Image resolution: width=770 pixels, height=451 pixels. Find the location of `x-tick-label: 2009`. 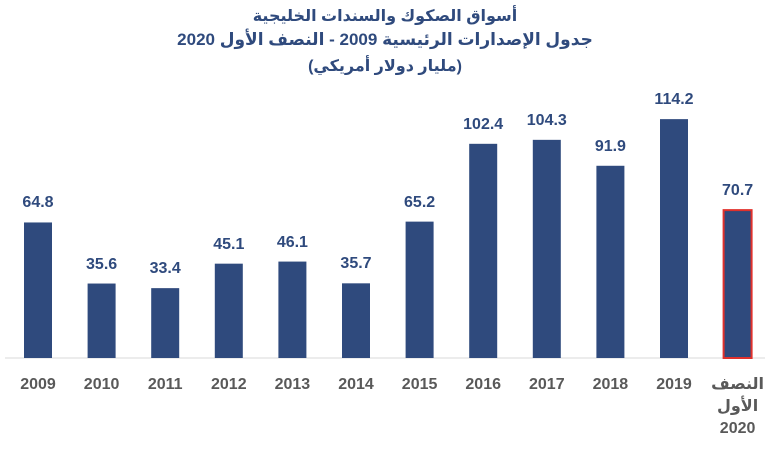

x-tick-label: 2009 is located at coordinates (38, 384).